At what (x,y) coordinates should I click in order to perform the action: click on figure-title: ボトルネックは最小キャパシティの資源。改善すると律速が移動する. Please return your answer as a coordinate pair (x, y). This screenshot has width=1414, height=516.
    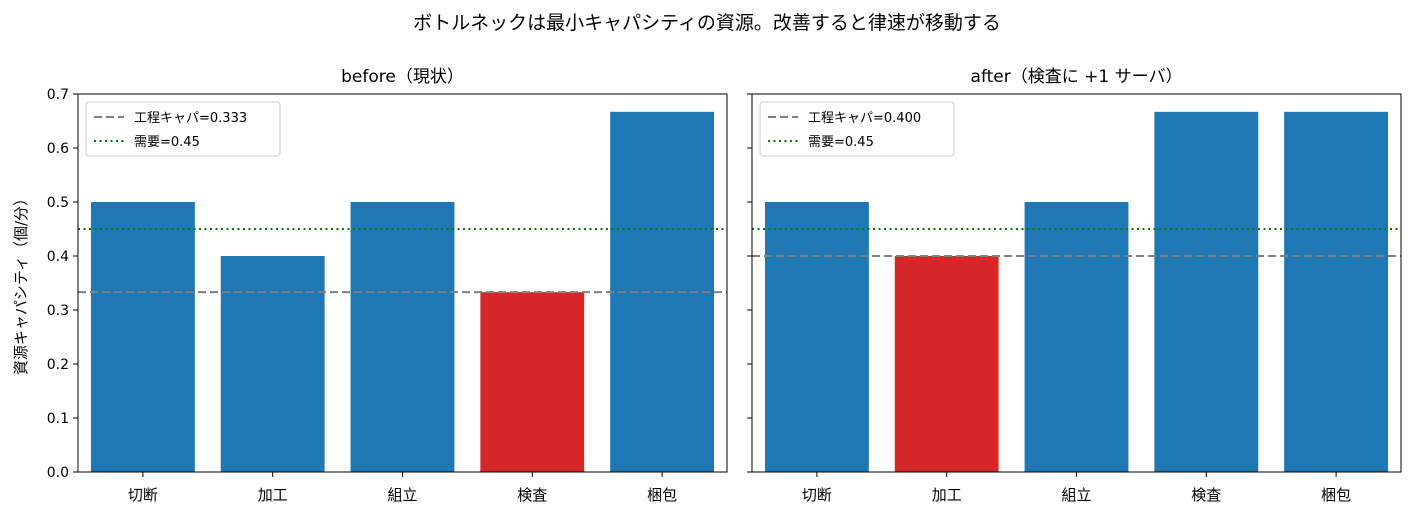
    Looking at the image, I should click on (707, 23).